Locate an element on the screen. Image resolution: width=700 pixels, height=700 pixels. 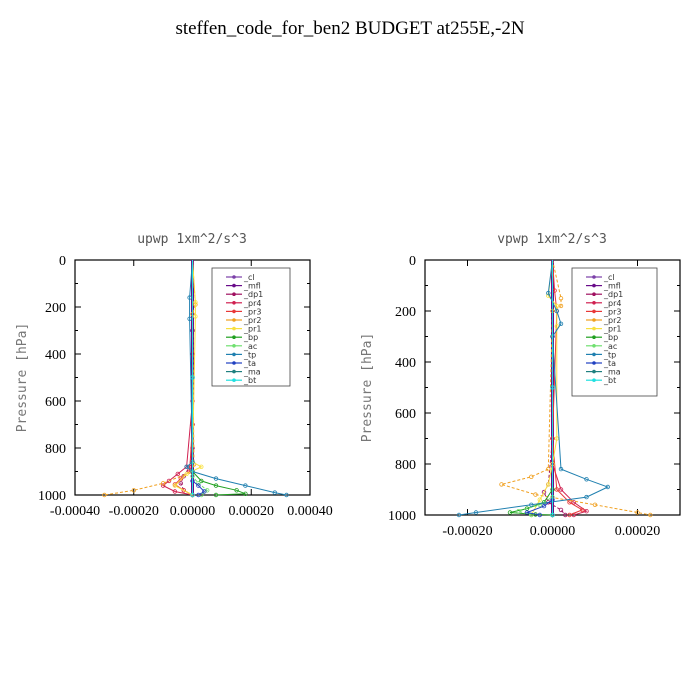
legend-label: _mfl is located at coordinates (252, 286).